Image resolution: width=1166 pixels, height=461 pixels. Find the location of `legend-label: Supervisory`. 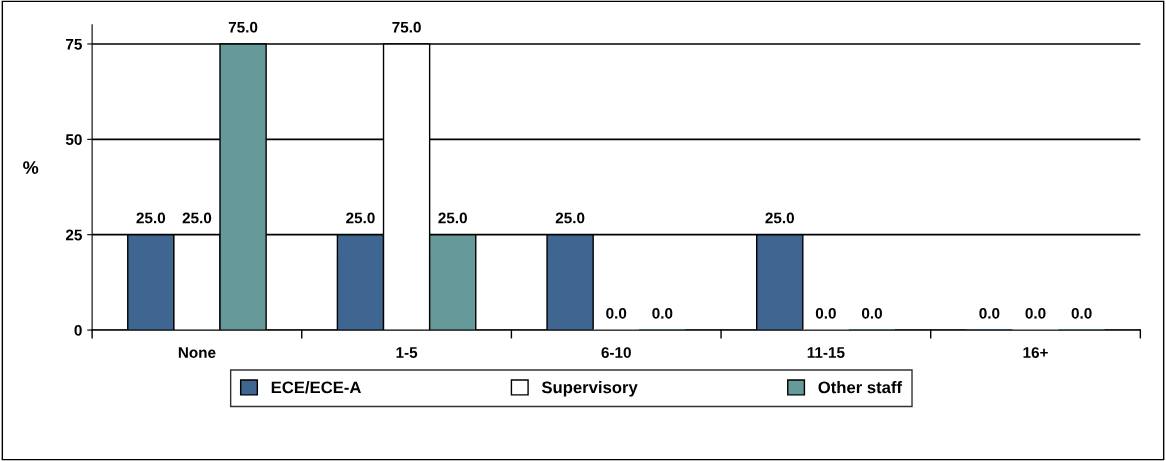

legend-label: Supervisory is located at coordinates (589, 389).